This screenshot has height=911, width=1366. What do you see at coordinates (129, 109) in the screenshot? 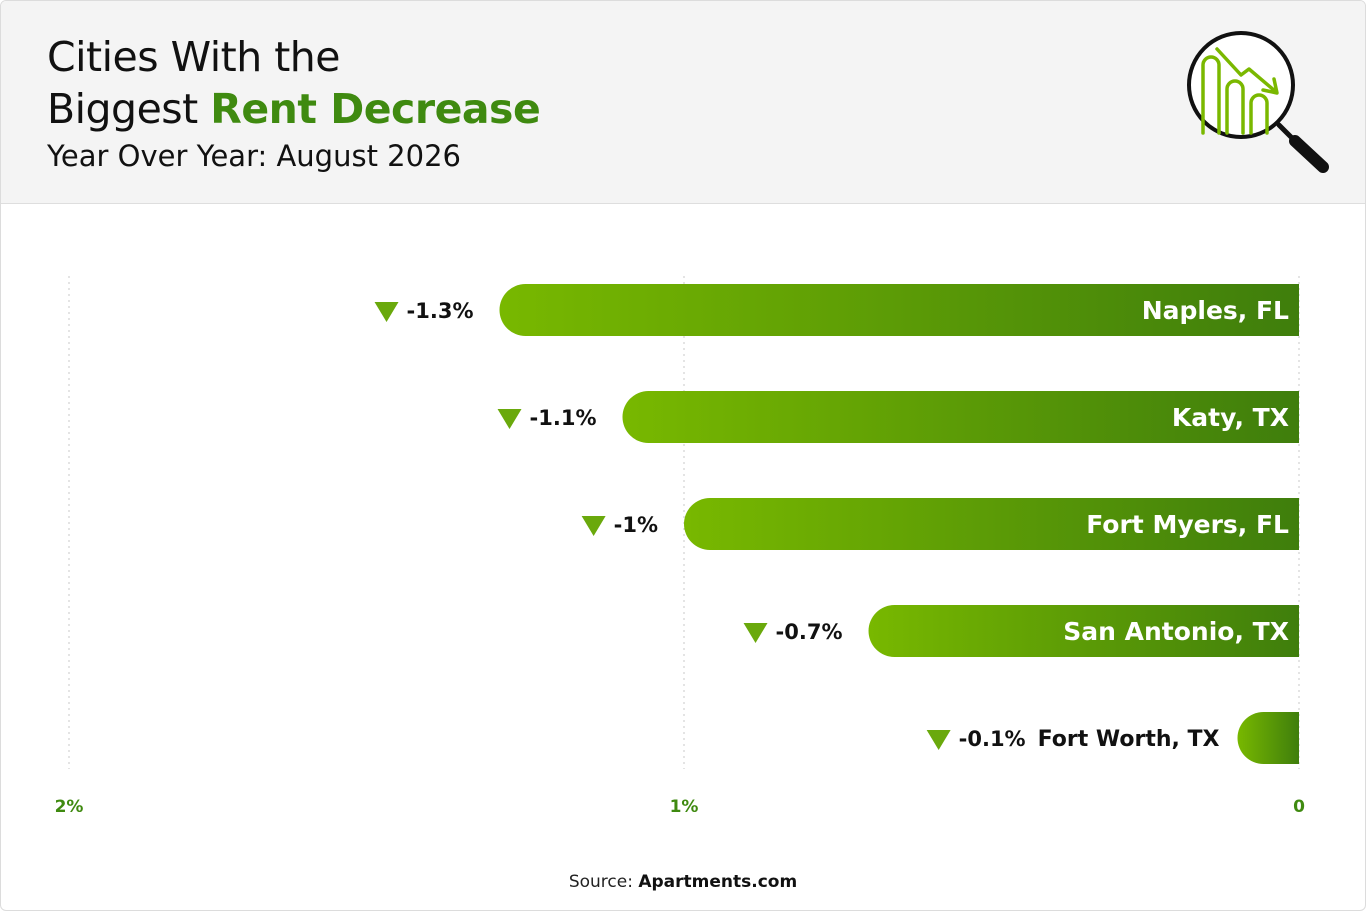
I see `title-plain: Biggest` at bounding box center [129, 109].